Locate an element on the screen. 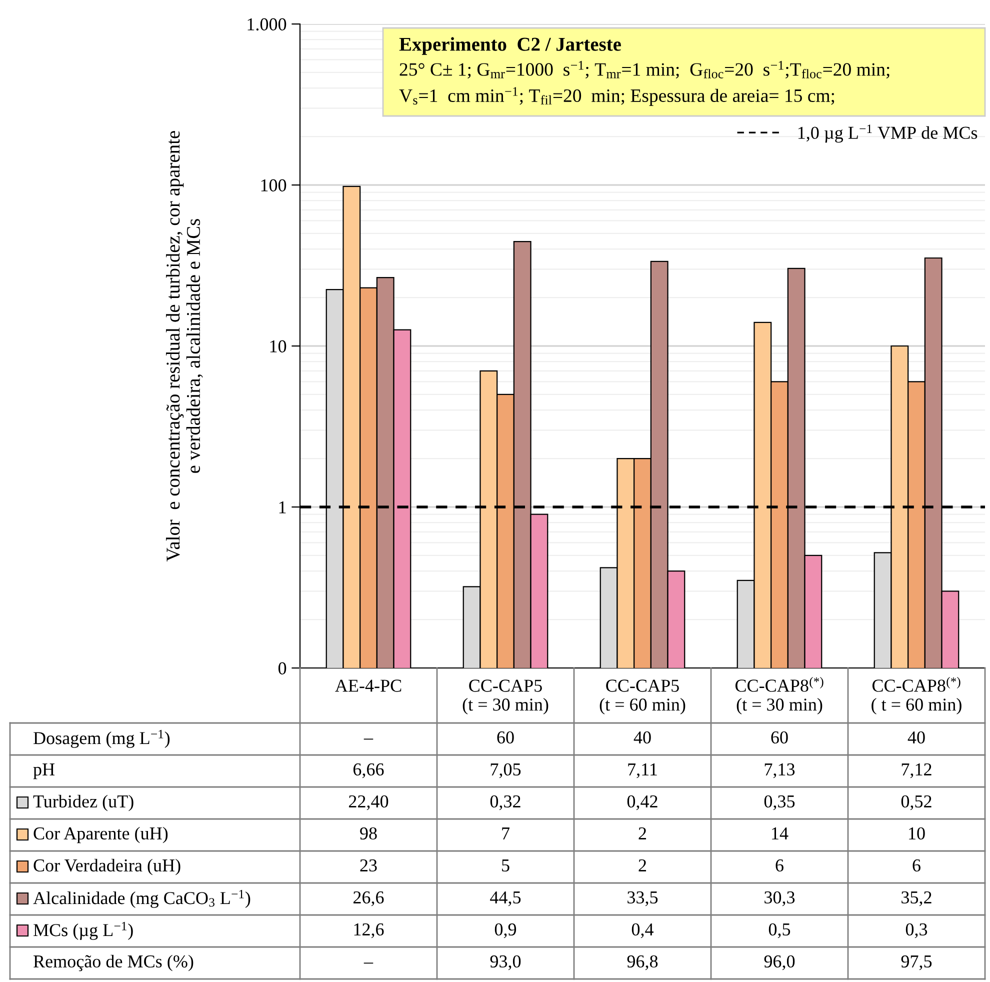 The image size is (990, 982). text: 7,13 is located at coordinates (779, 770).